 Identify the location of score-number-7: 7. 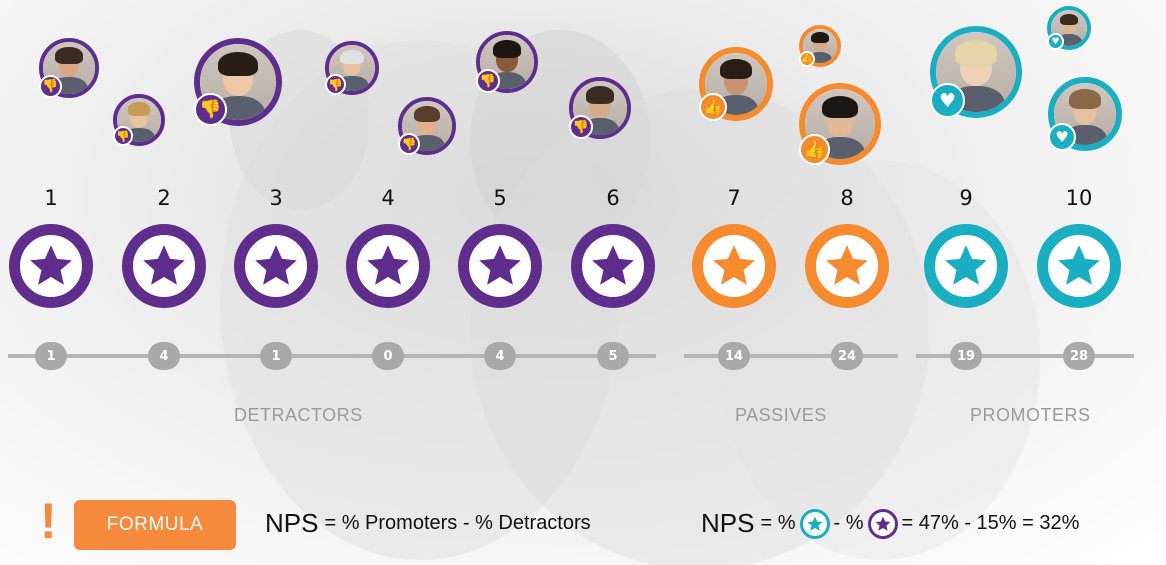
(734, 198).